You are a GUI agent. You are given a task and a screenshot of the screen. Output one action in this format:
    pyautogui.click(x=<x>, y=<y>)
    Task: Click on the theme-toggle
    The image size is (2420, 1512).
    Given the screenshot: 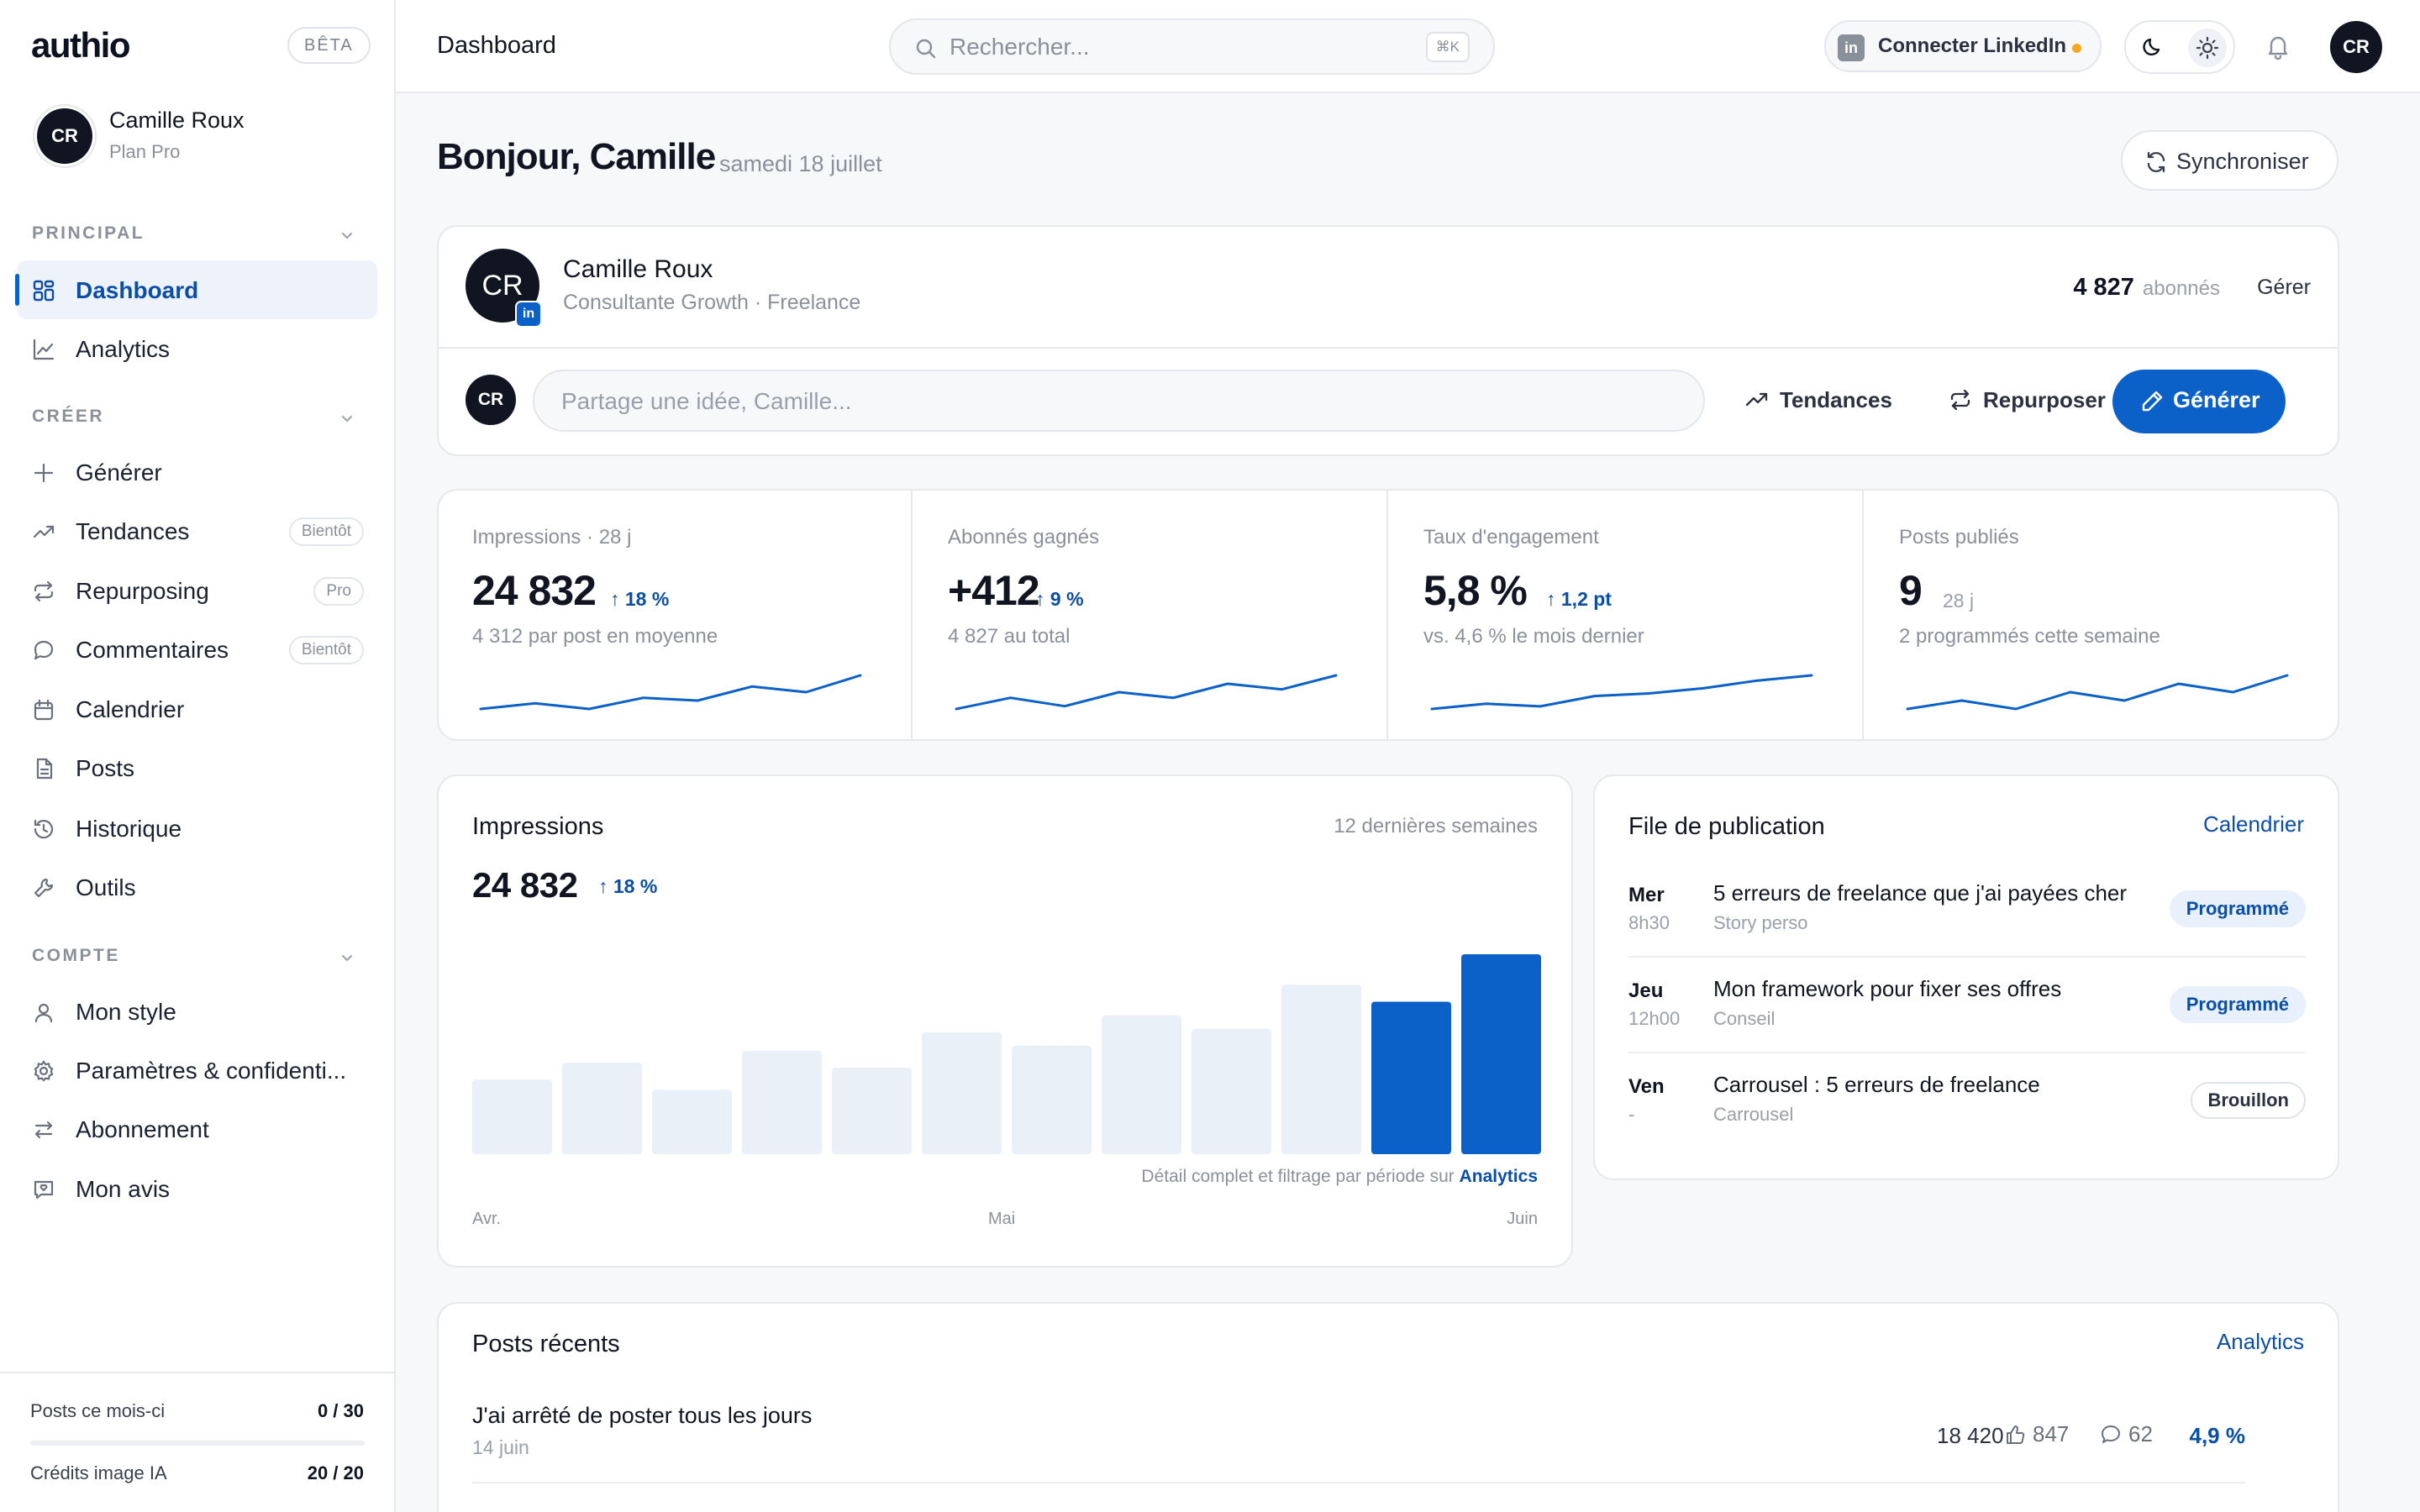 What is the action you would take?
    pyautogui.click(x=2179, y=47)
    